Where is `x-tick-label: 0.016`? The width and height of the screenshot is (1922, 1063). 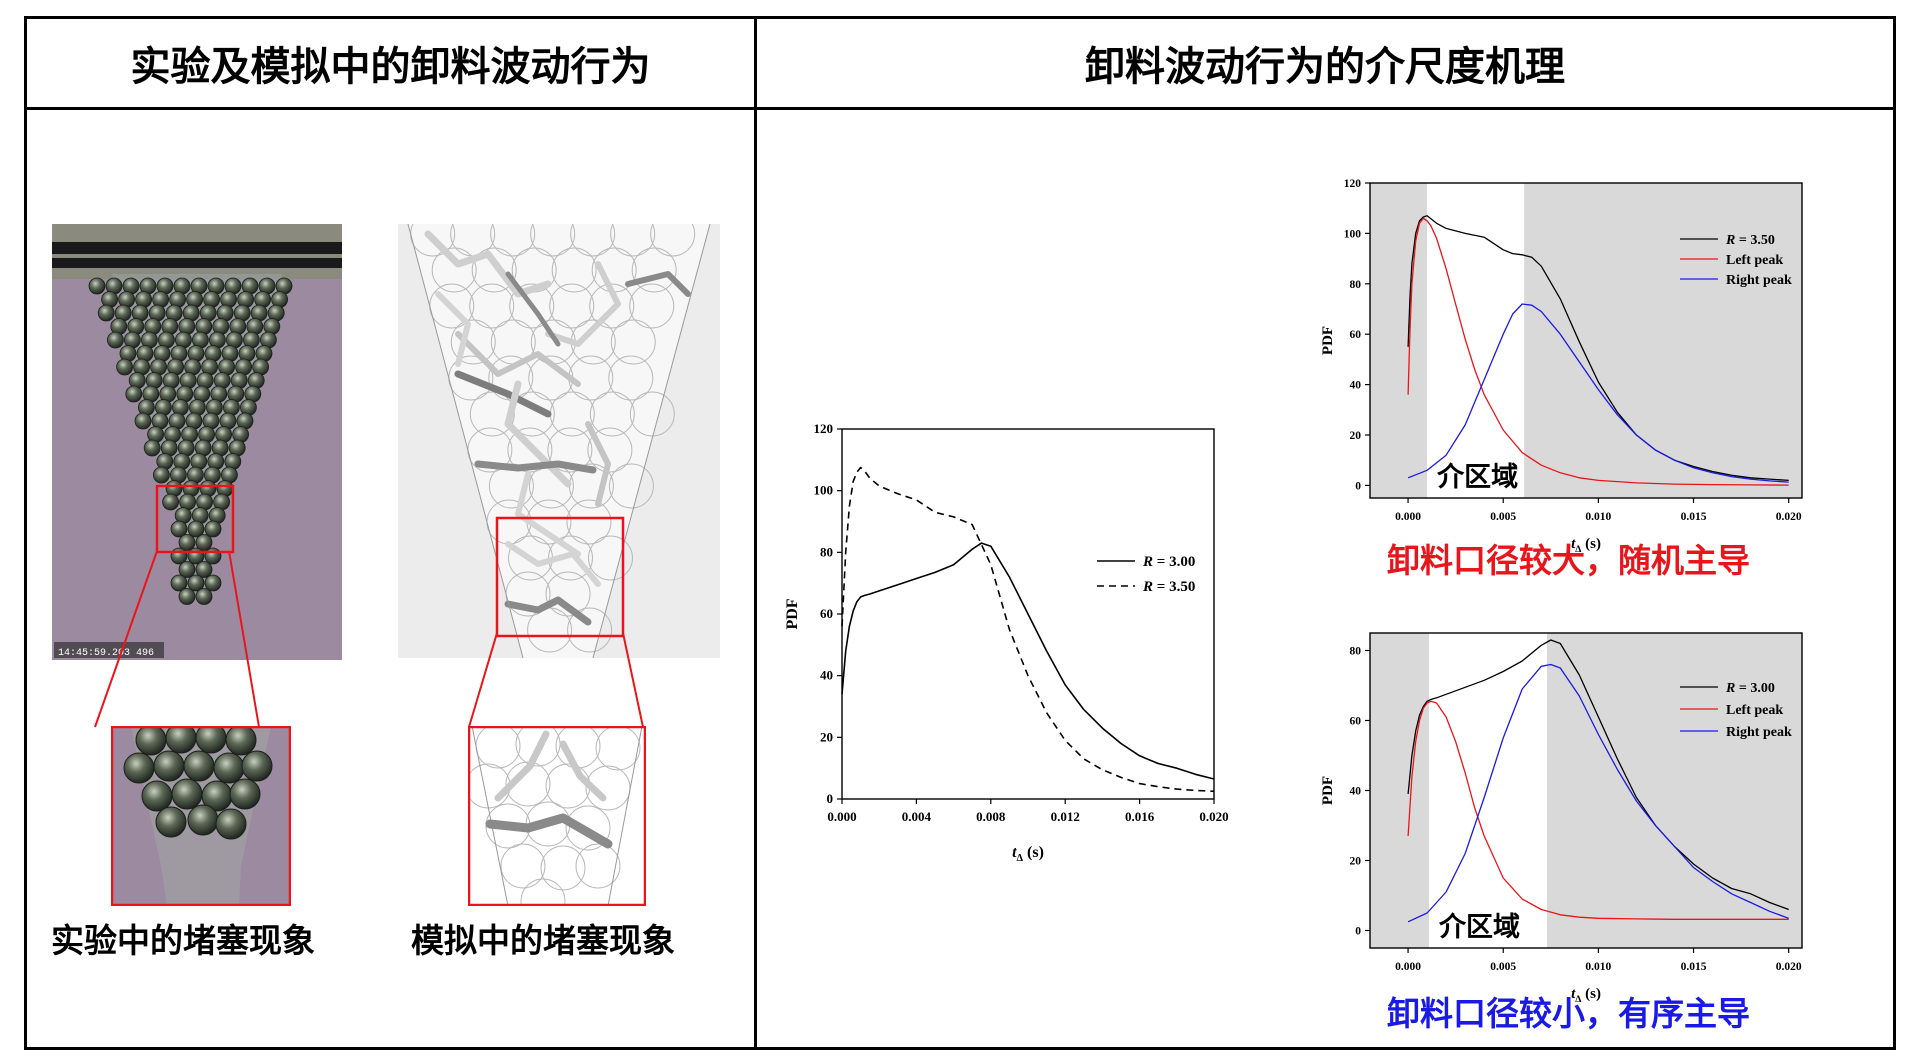 x-tick-label: 0.016 is located at coordinates (1140, 816).